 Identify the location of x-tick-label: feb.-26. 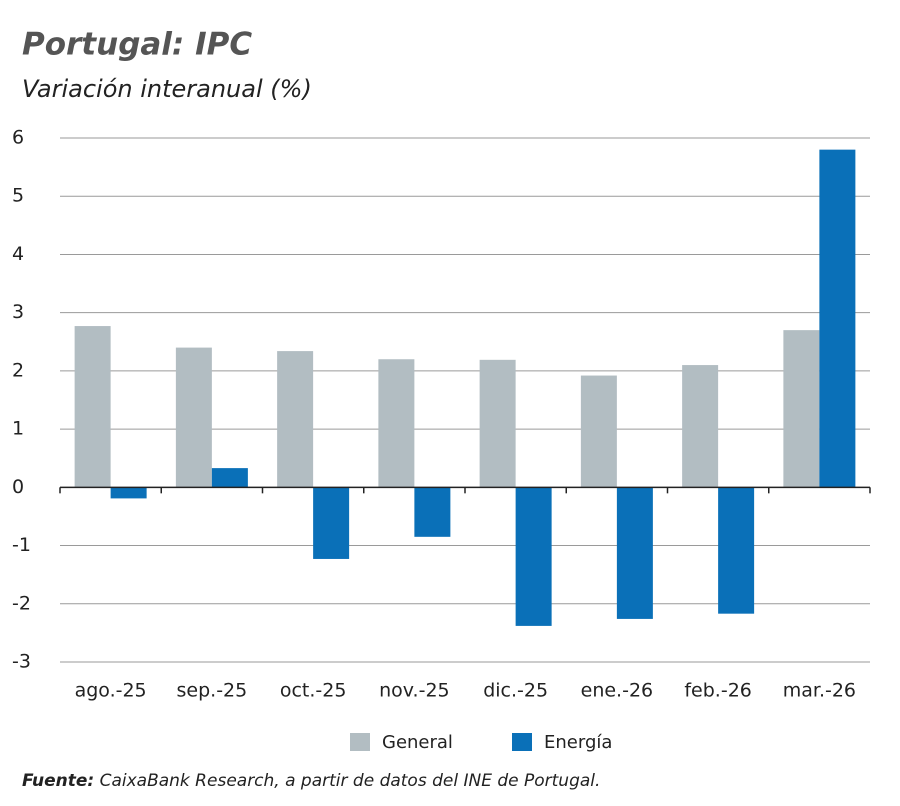
(718, 691).